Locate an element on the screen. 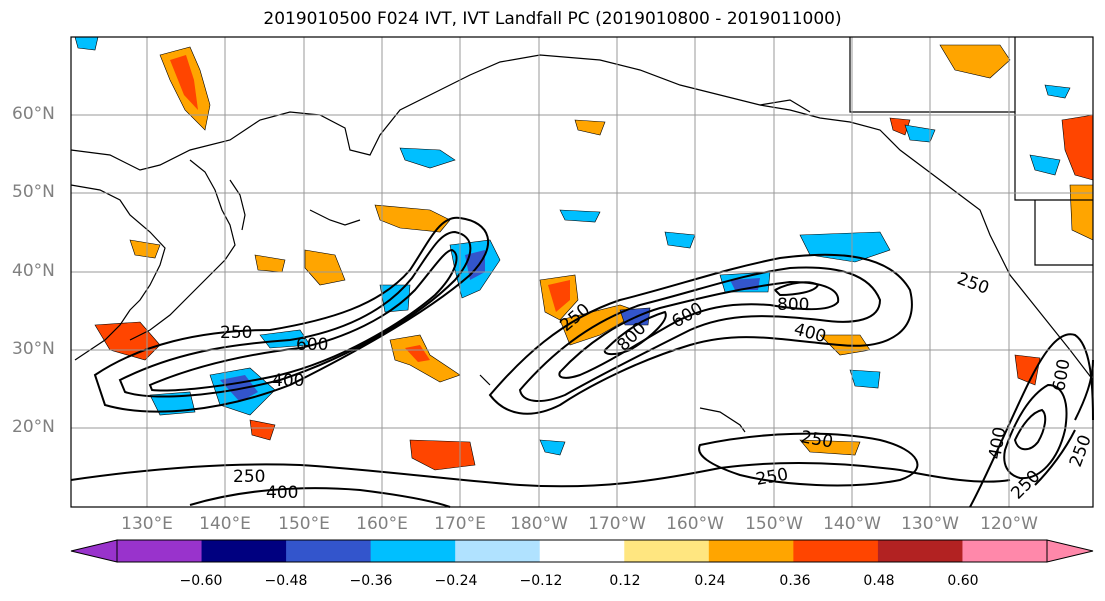  lon-label: 150°E is located at coordinates (304, 524).